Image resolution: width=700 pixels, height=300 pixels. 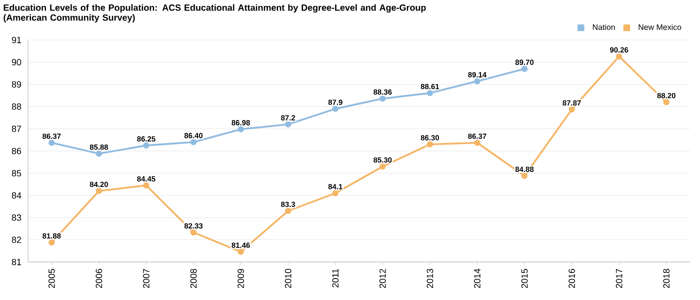 What do you see at coordinates (17, 84) in the screenshot?
I see `y-tick-label: 89` at bounding box center [17, 84].